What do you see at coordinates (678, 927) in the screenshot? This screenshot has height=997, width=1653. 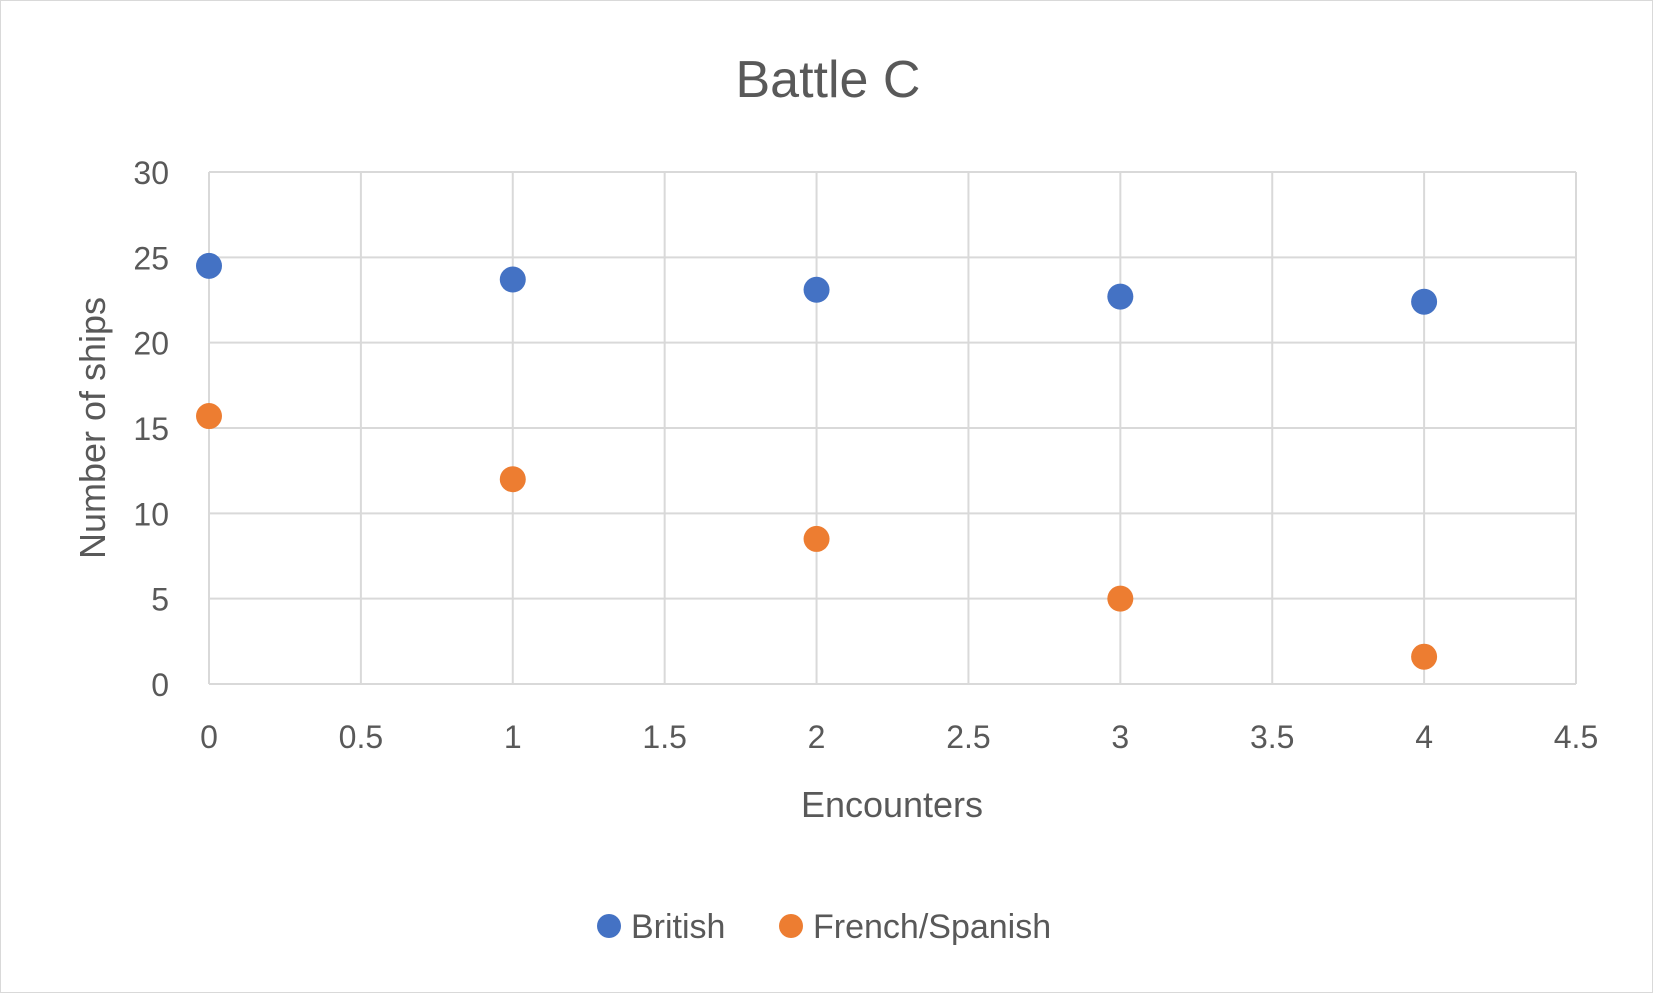 I see `legend-label-british: British` at bounding box center [678, 927].